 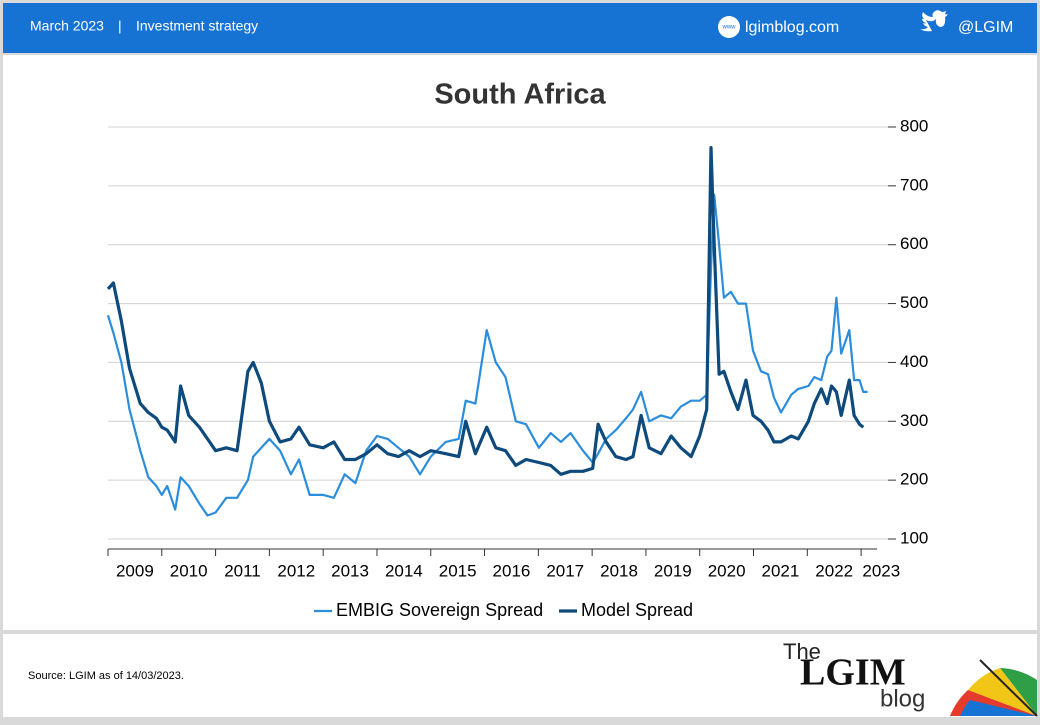 I want to click on header-twitter: @LGIM, so click(x=985, y=27).